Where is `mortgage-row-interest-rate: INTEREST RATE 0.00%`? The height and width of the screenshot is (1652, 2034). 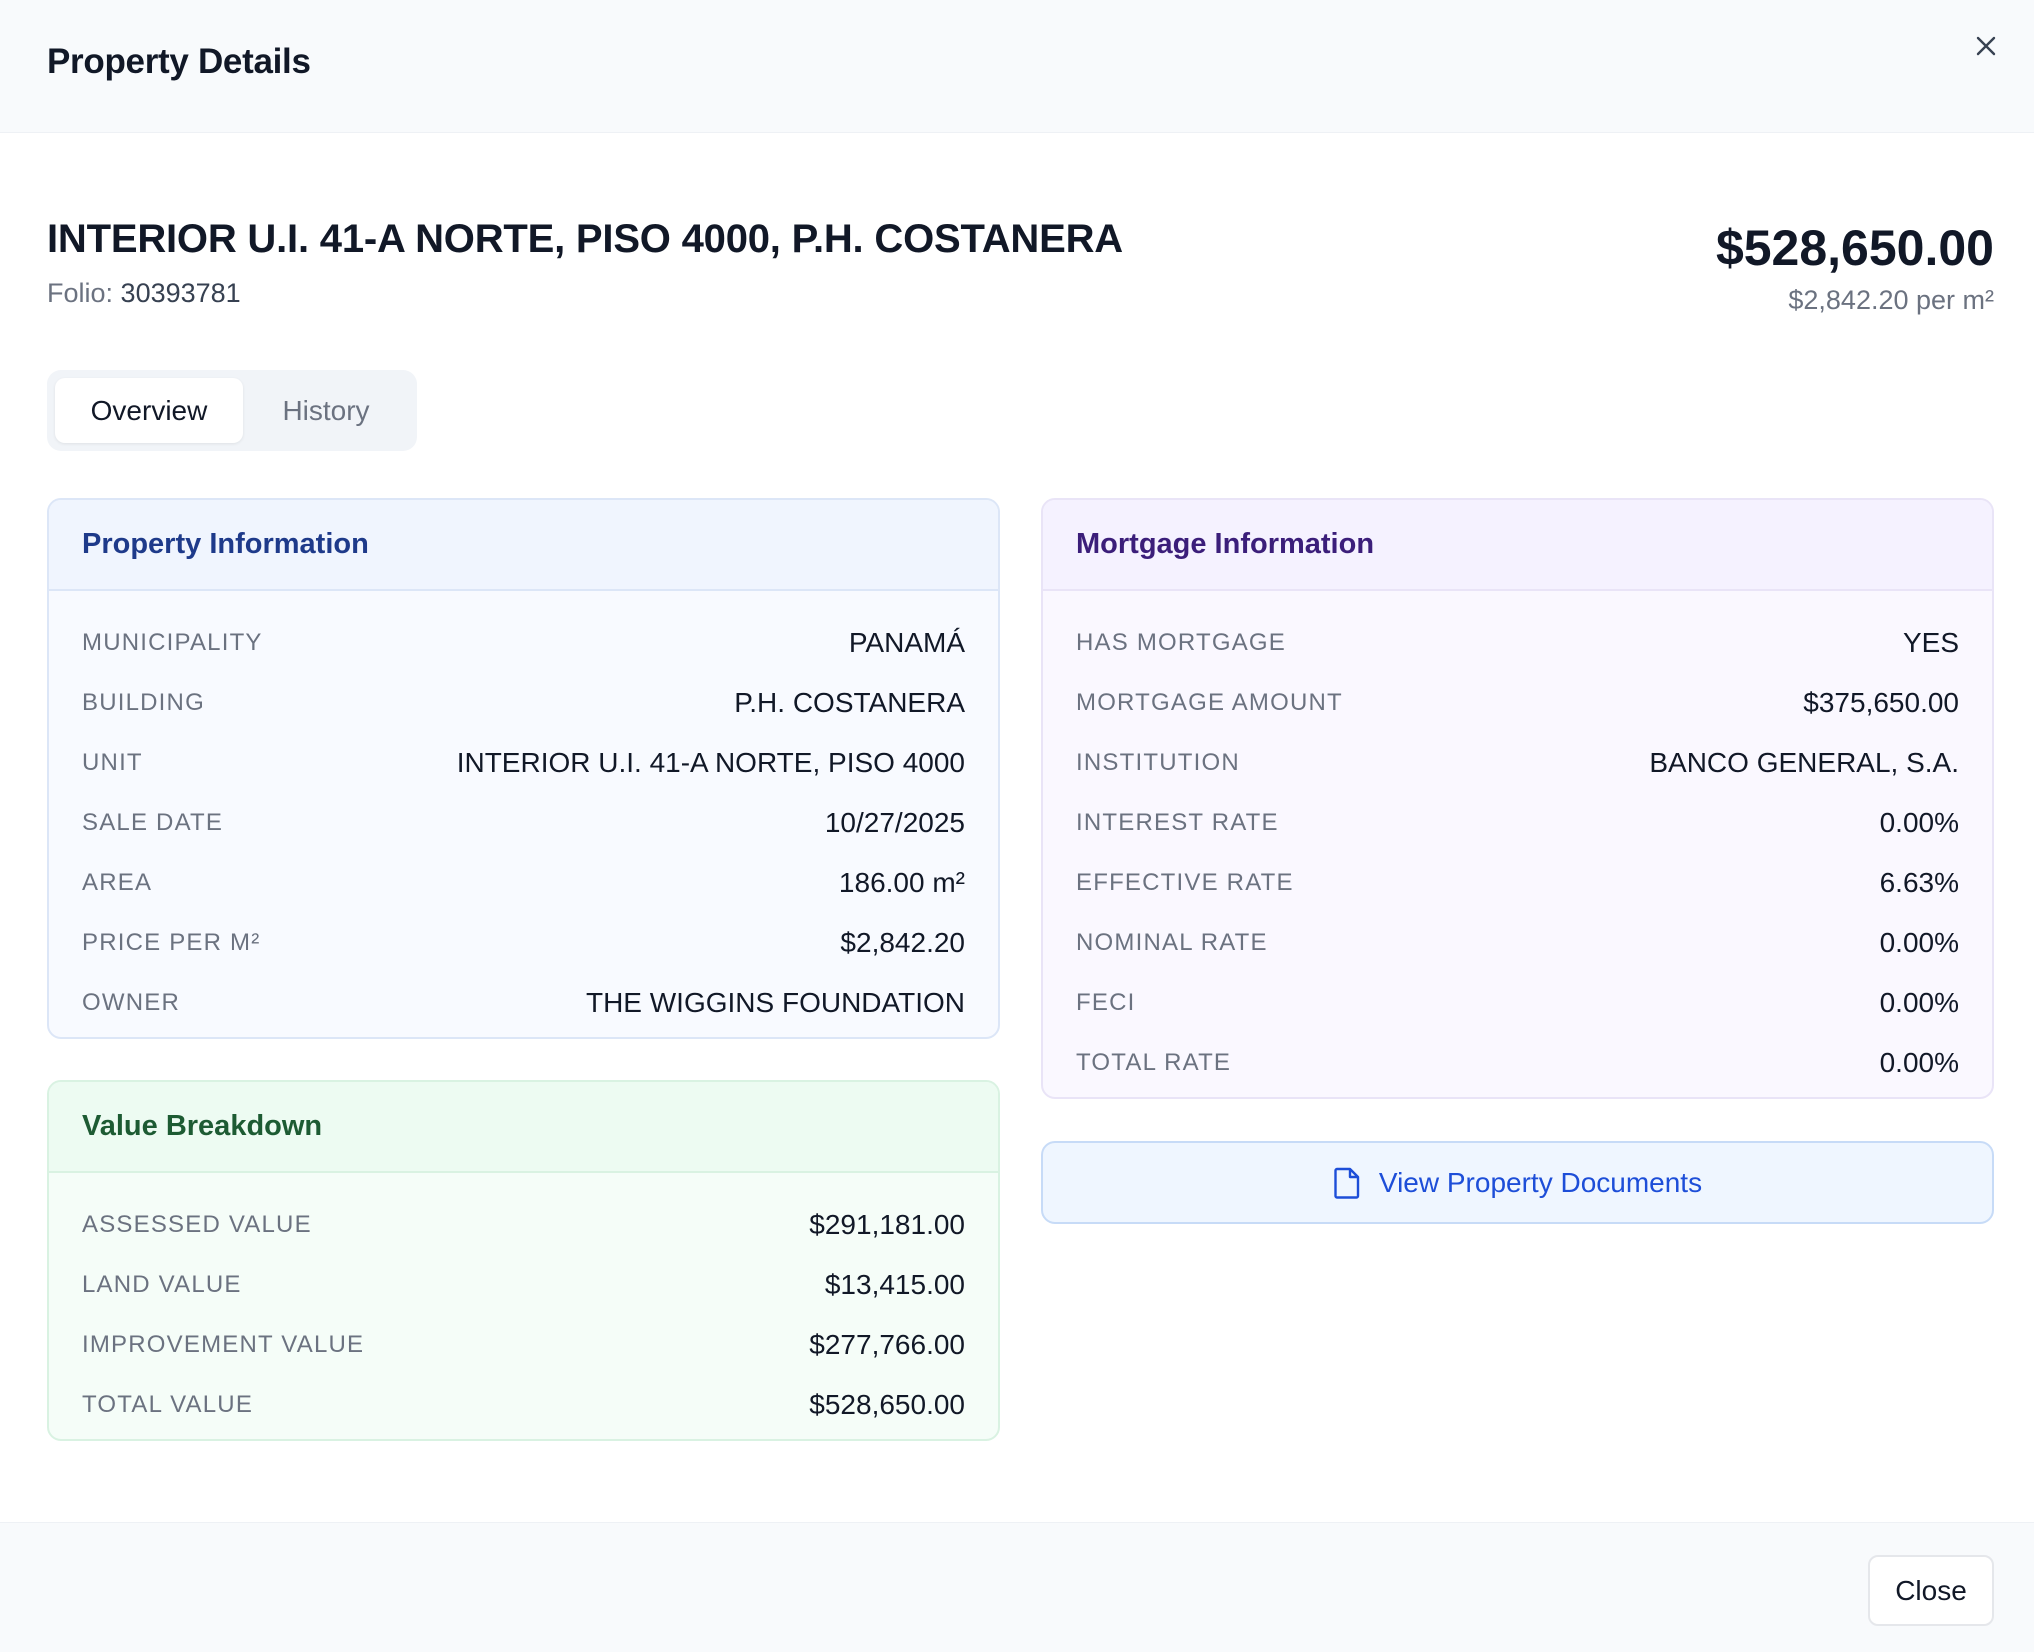
mortgage-row-interest-rate: INTEREST RATE 0.00% is located at coordinates (1517, 823).